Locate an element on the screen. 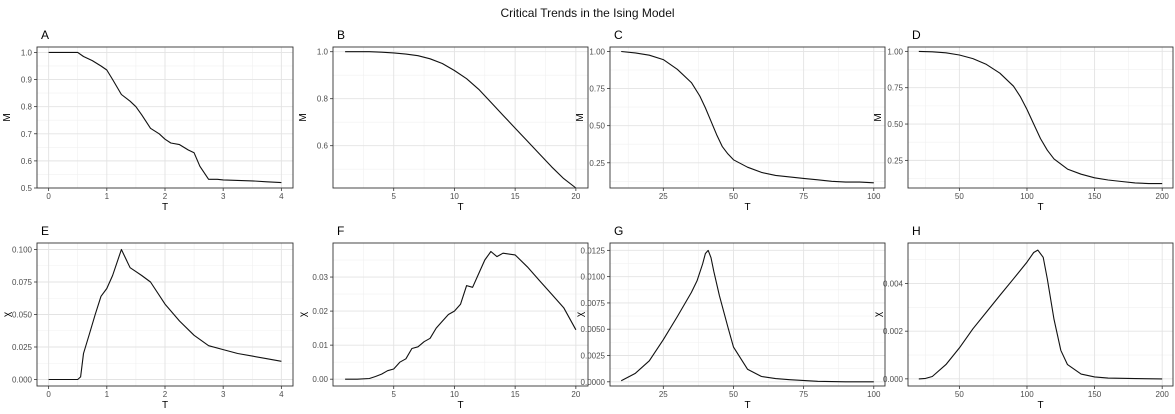  series-line-H is located at coordinates (1040, 314).